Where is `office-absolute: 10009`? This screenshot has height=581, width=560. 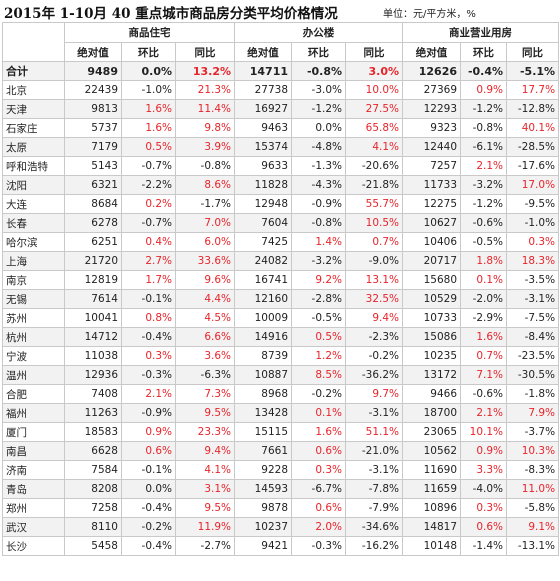 office-absolute: 10009 is located at coordinates (263, 318).